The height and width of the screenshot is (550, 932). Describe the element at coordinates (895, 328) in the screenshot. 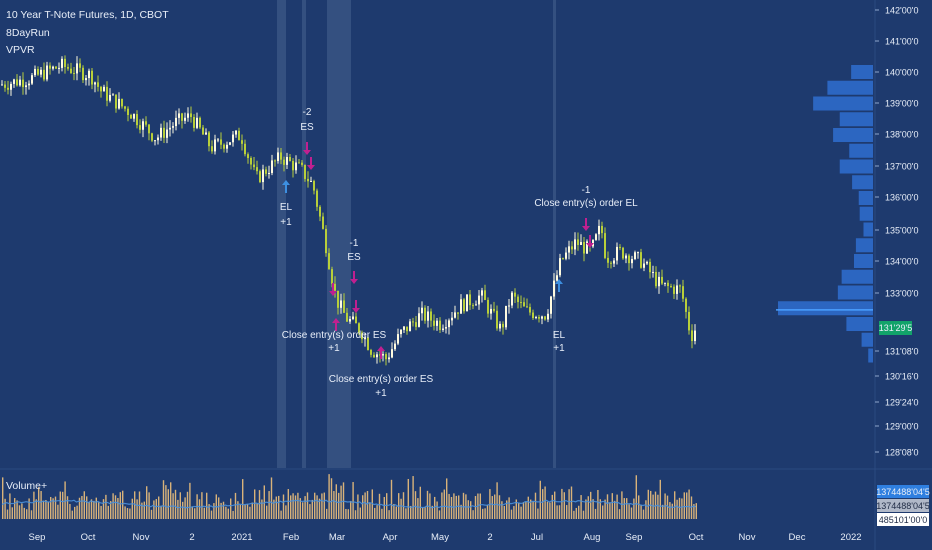

I see `current-price-label: 131'29'5` at that location.